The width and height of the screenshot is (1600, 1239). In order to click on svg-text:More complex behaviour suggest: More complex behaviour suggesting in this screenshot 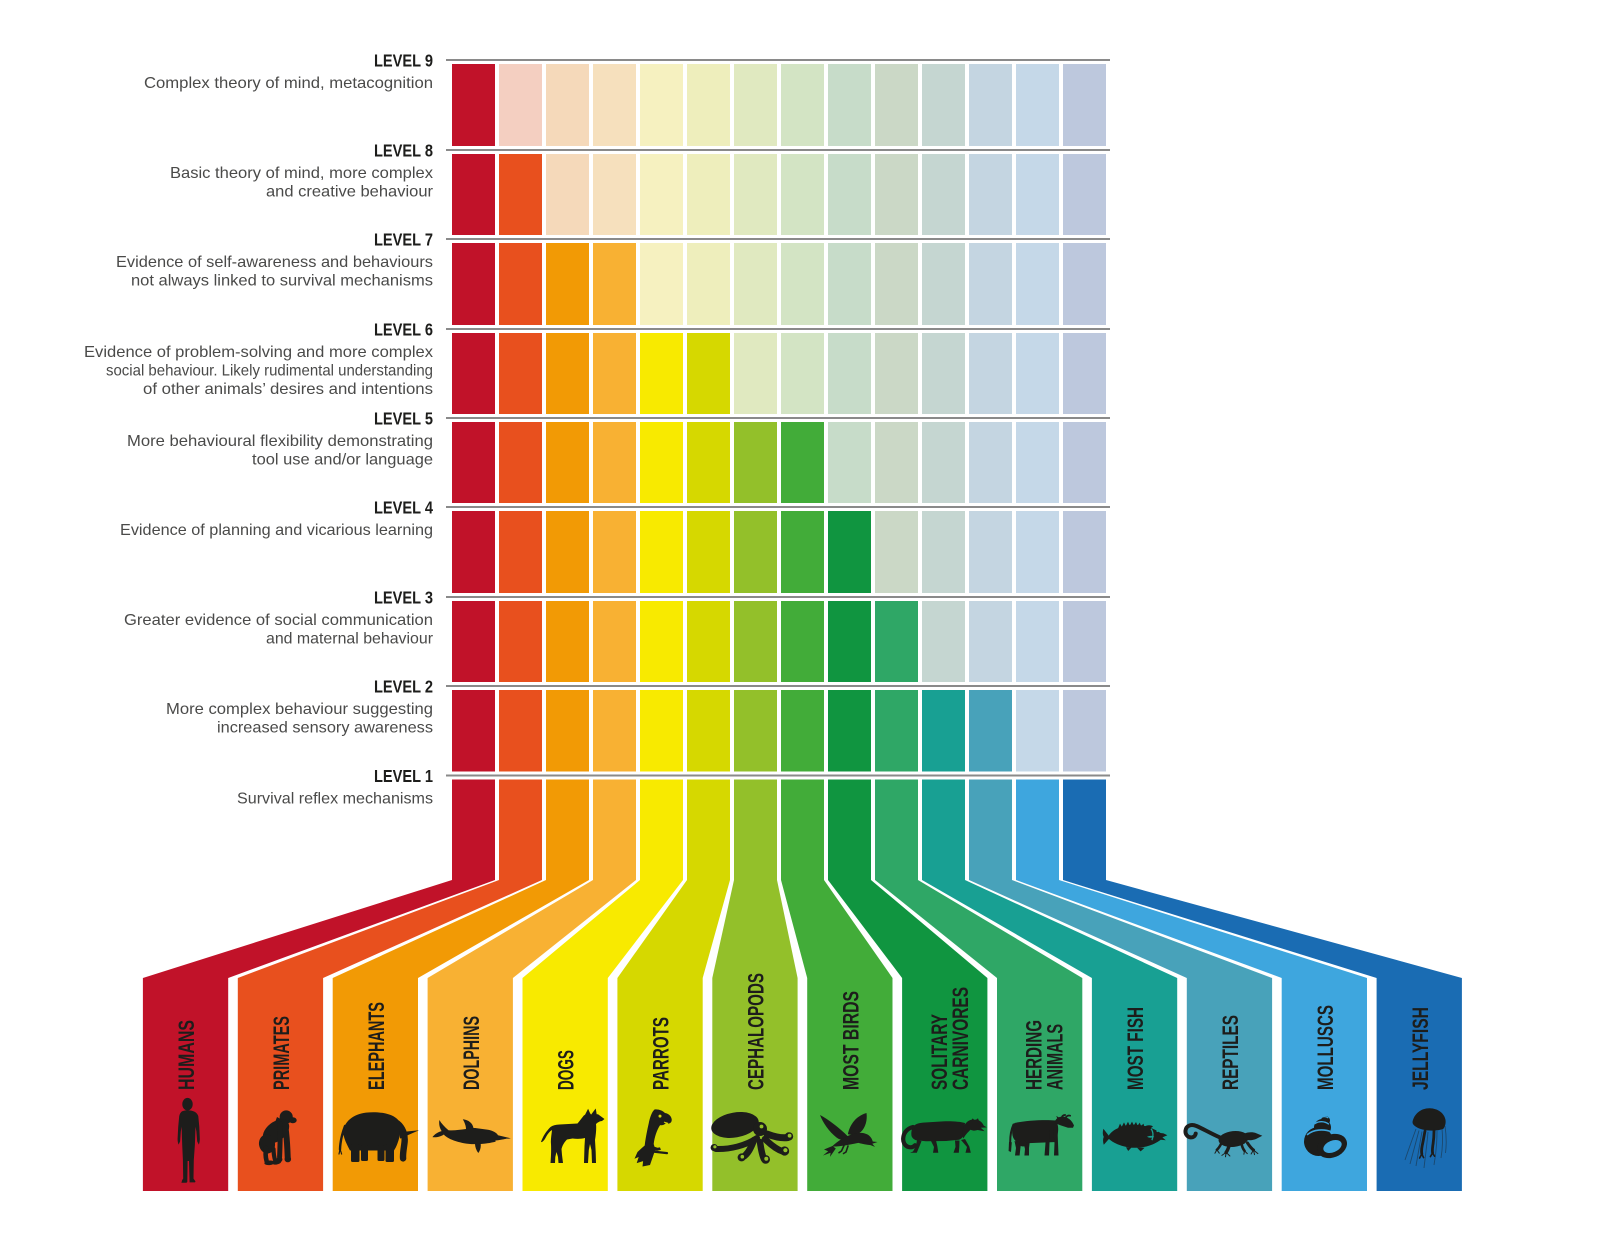, I will do `click(299, 709)`.